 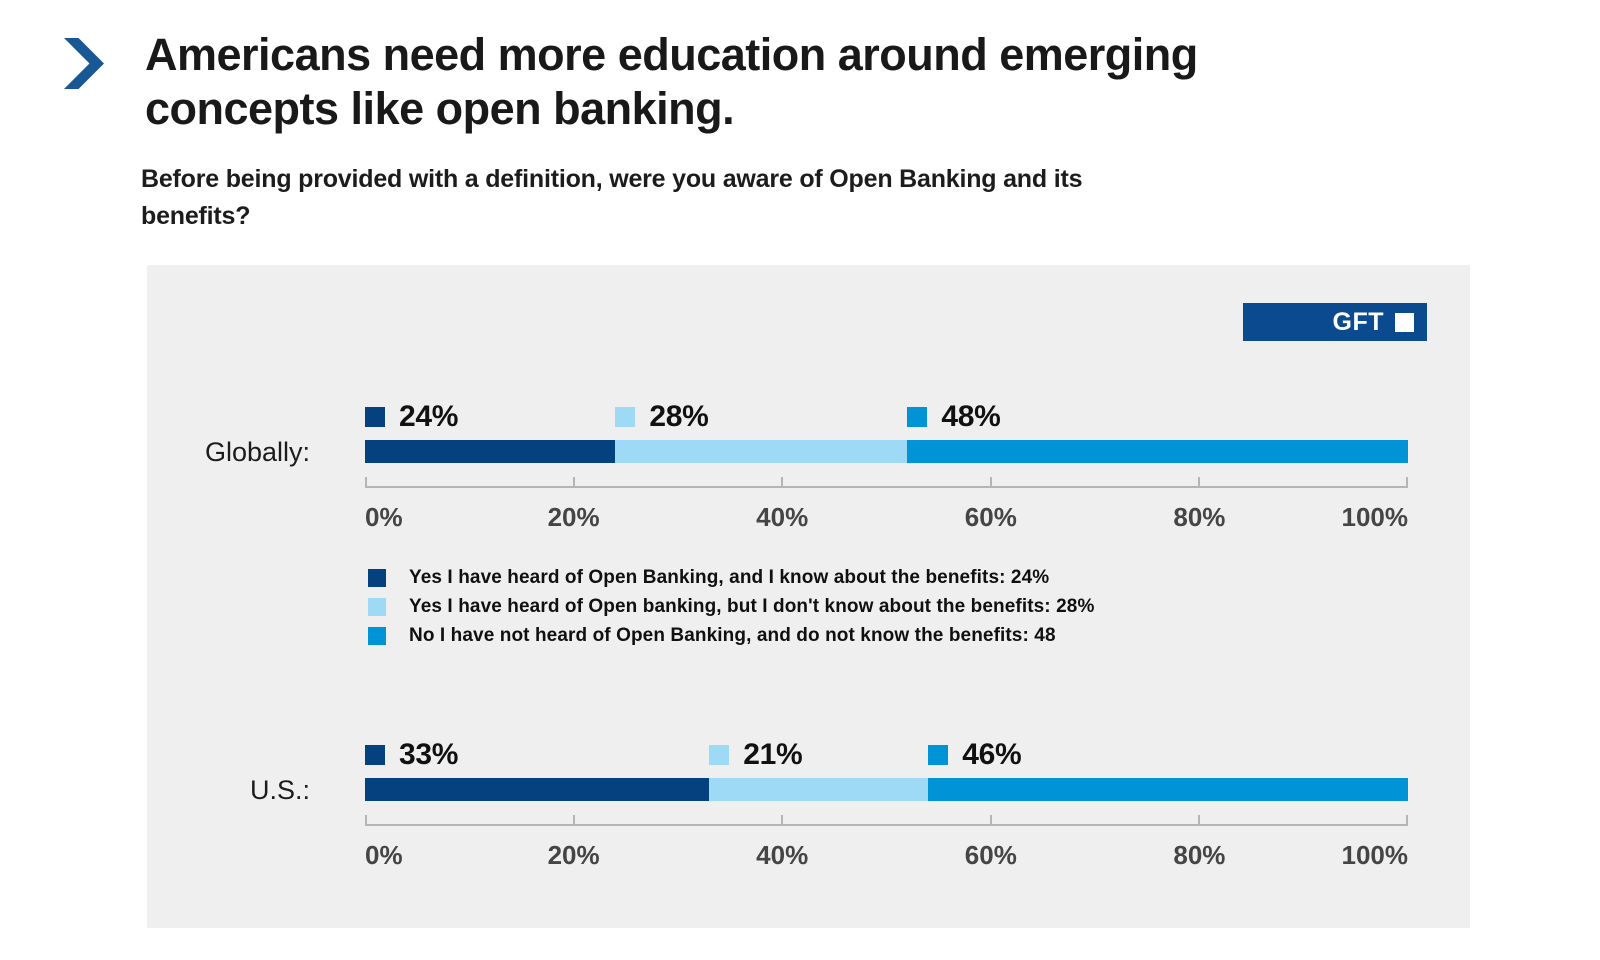 I want to click on bar-value-label: 48%, so click(x=954, y=416).